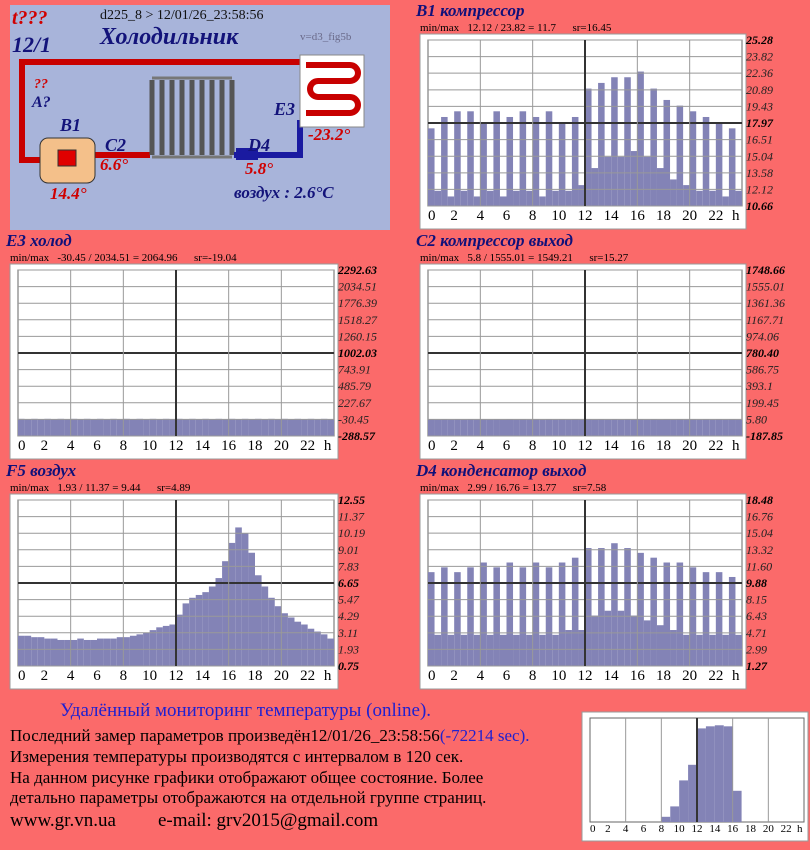 The width and height of the screenshot is (810, 850). I want to click on y-tick-label: 1.93, so click(348, 649).